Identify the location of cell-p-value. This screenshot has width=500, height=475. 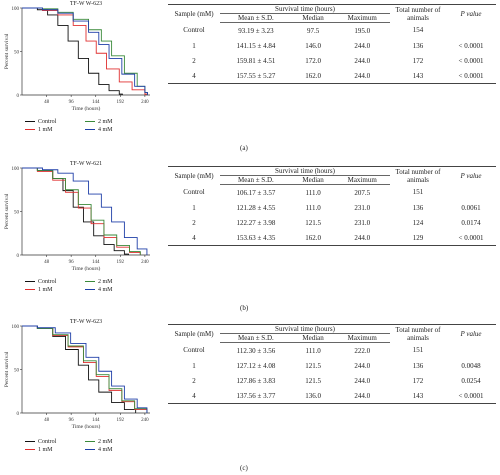
(471, 351).